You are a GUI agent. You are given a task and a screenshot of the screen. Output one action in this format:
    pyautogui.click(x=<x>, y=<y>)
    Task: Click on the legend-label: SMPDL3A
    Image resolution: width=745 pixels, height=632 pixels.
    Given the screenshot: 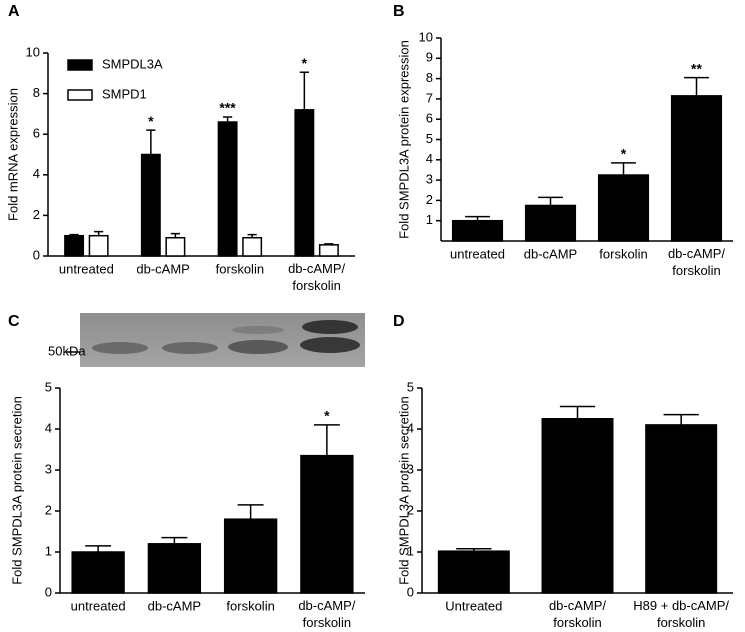 What is the action you would take?
    pyautogui.click(x=132, y=63)
    